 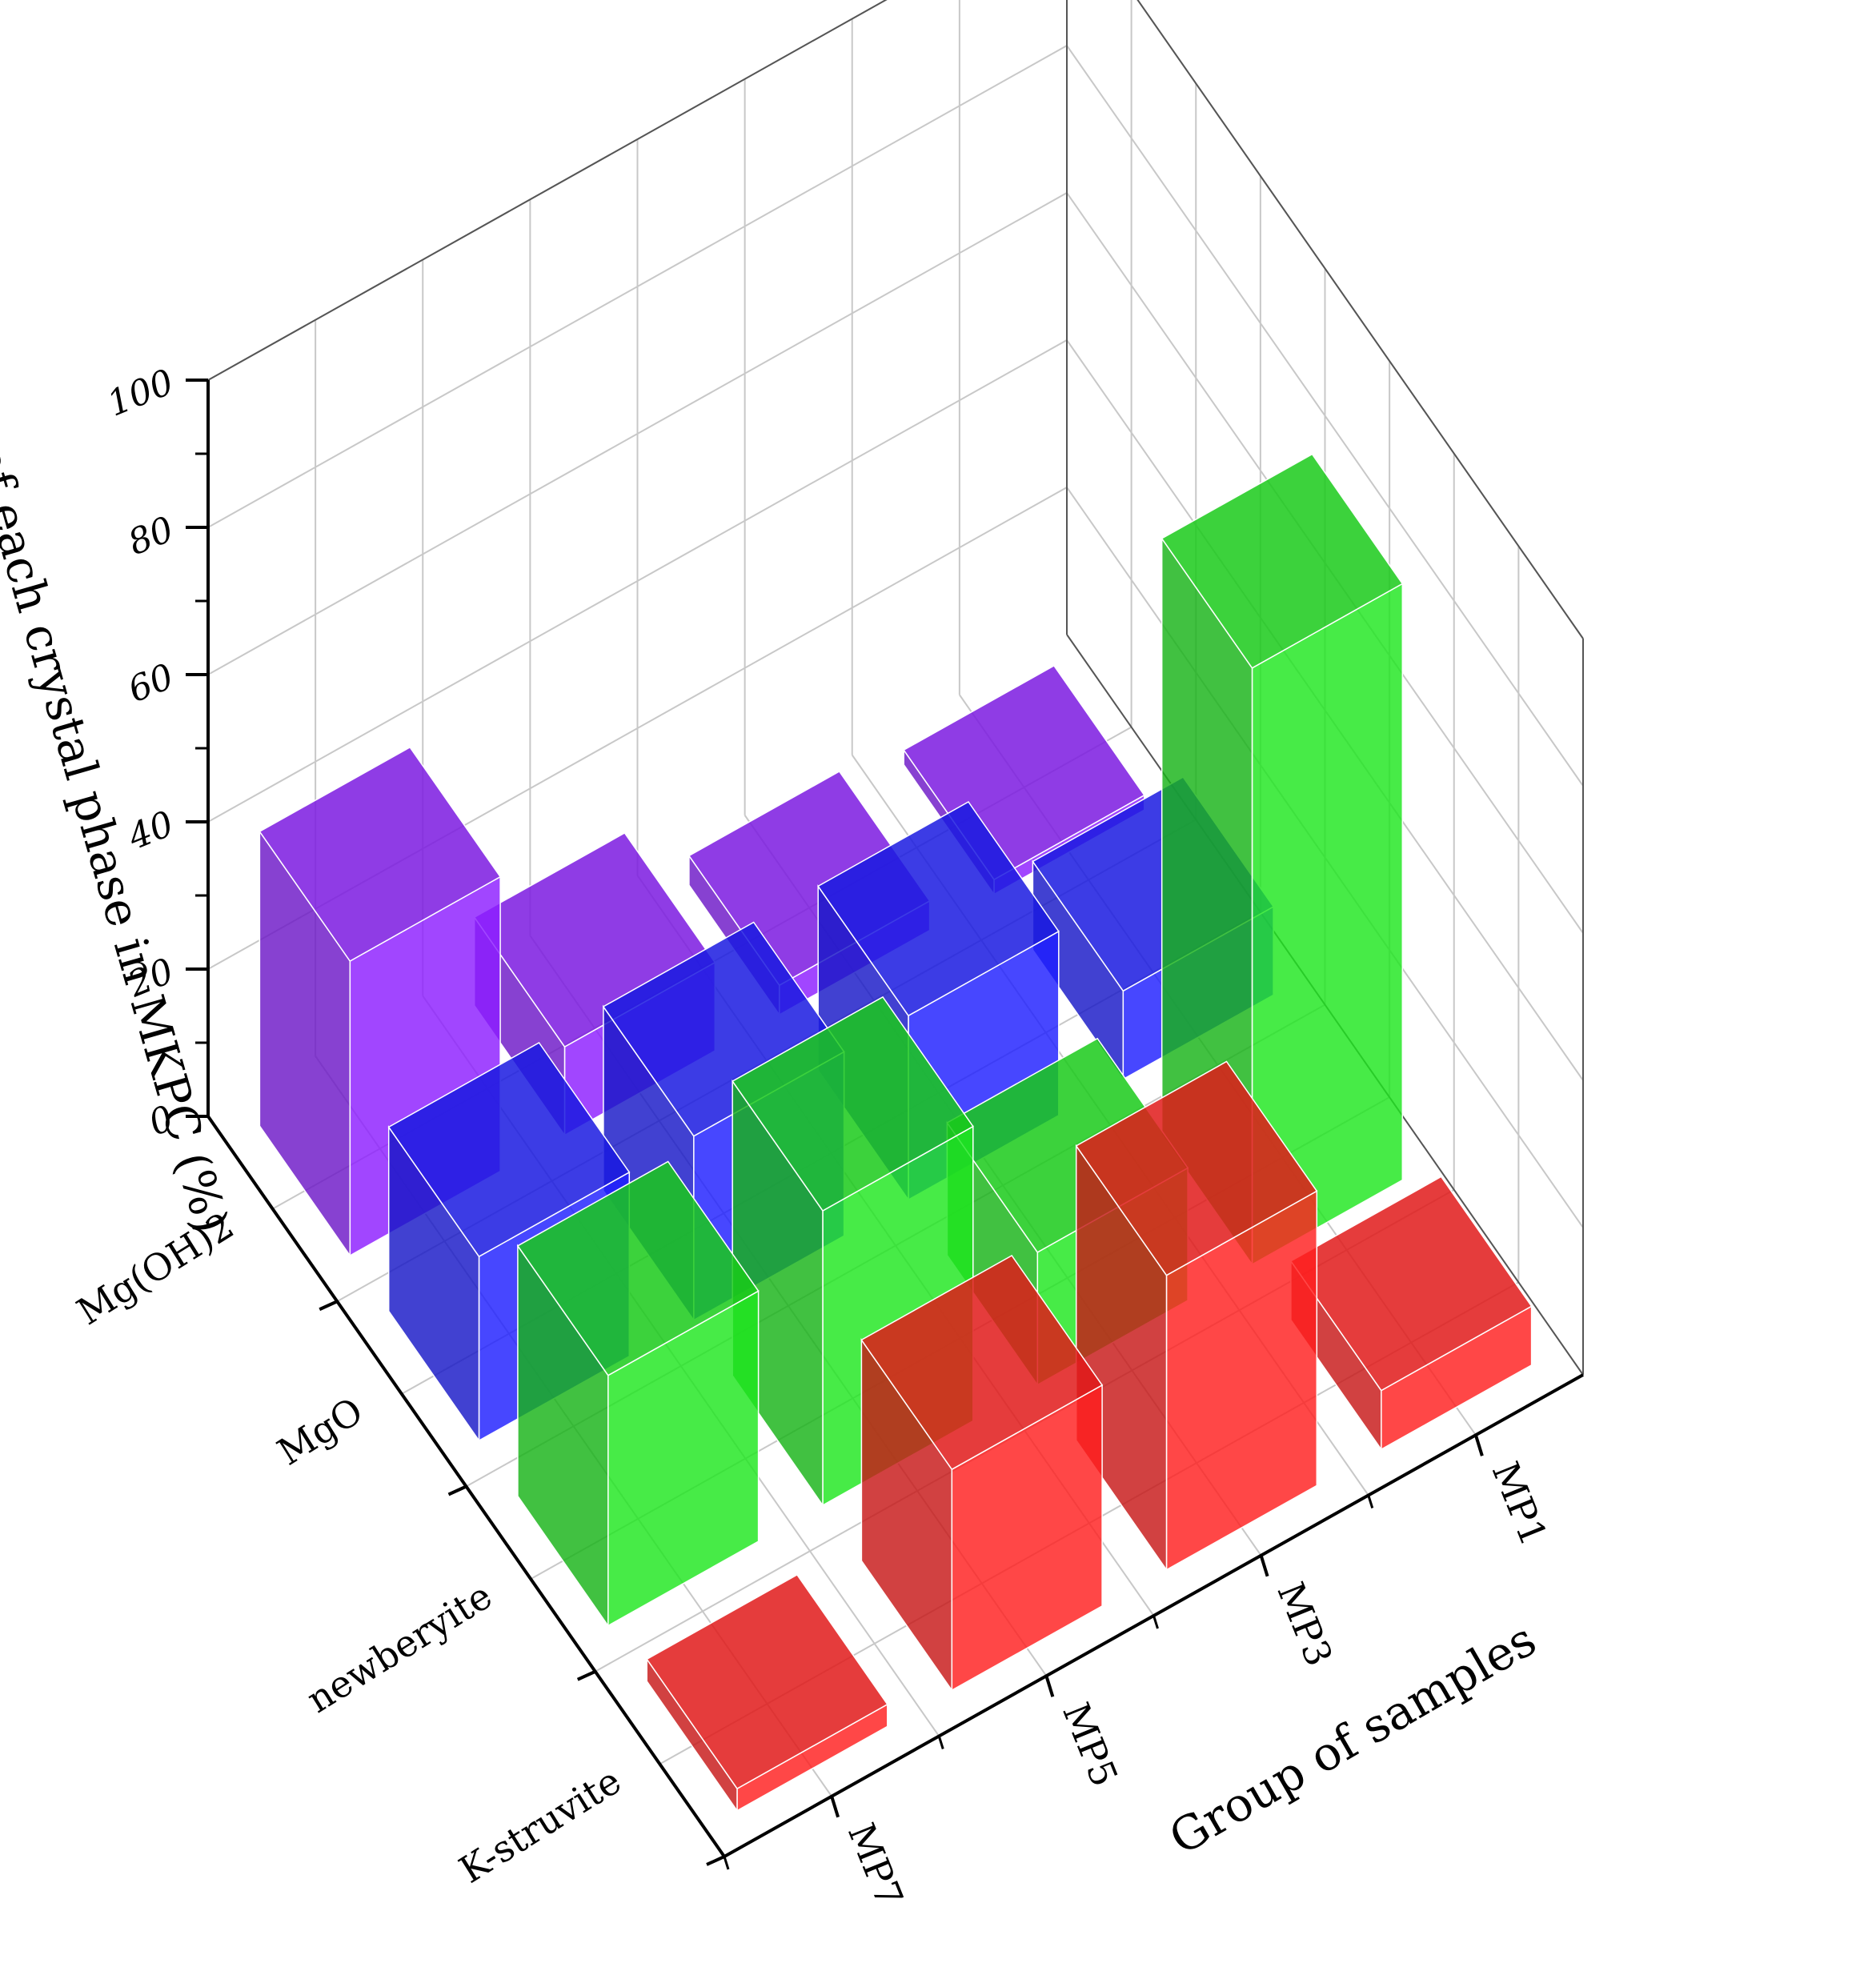 I want to click on bar-newberyite-mp1, so click(x=1282, y=860).